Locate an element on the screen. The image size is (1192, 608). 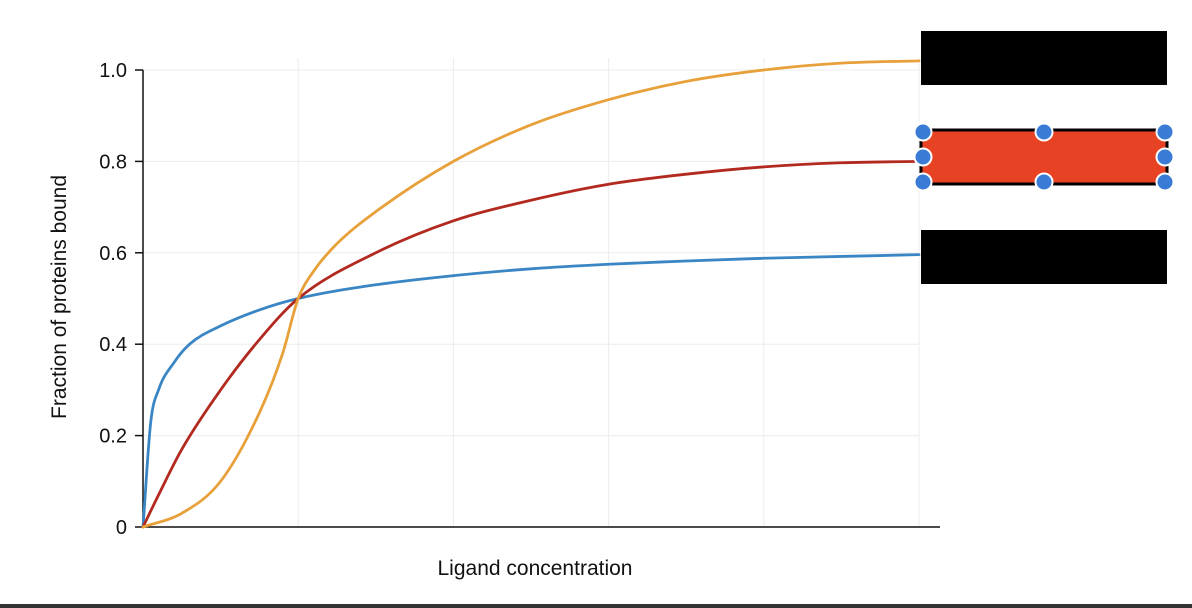
y-tick-label-4: 0.8 is located at coordinates (113, 162).